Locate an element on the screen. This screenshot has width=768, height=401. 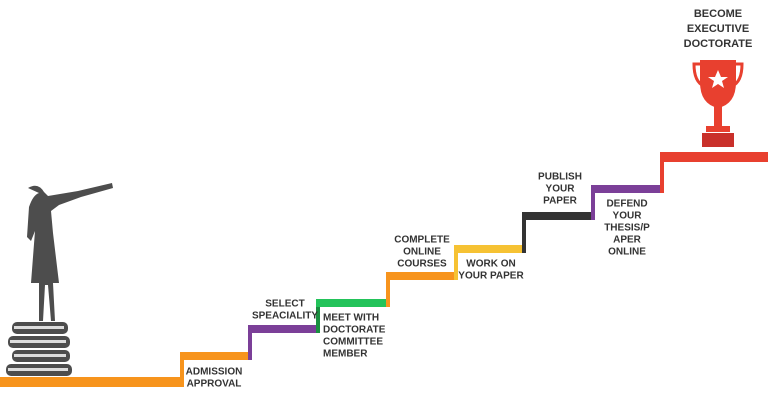
step-label: ADMISSION is located at coordinates (214, 372).